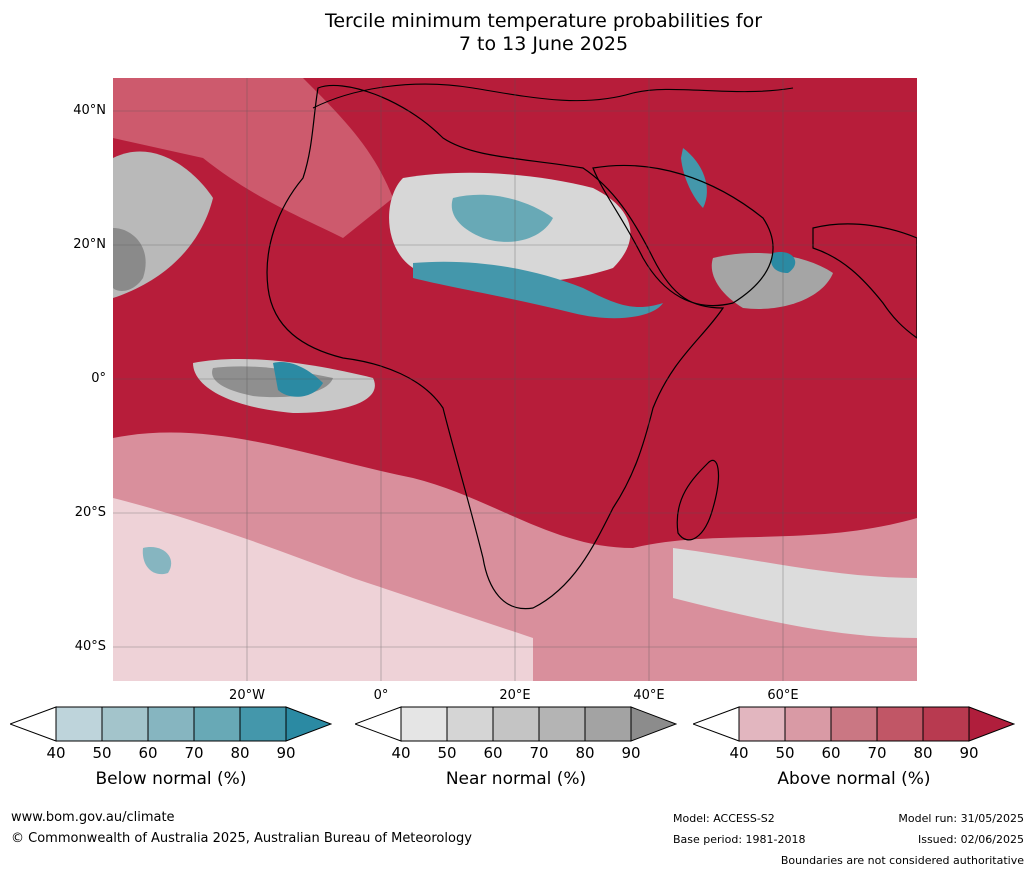 This screenshot has height=873, width=1035. Describe the element at coordinates (515, 724) in the screenshot. I see `colorbar-near-swatches` at that location.